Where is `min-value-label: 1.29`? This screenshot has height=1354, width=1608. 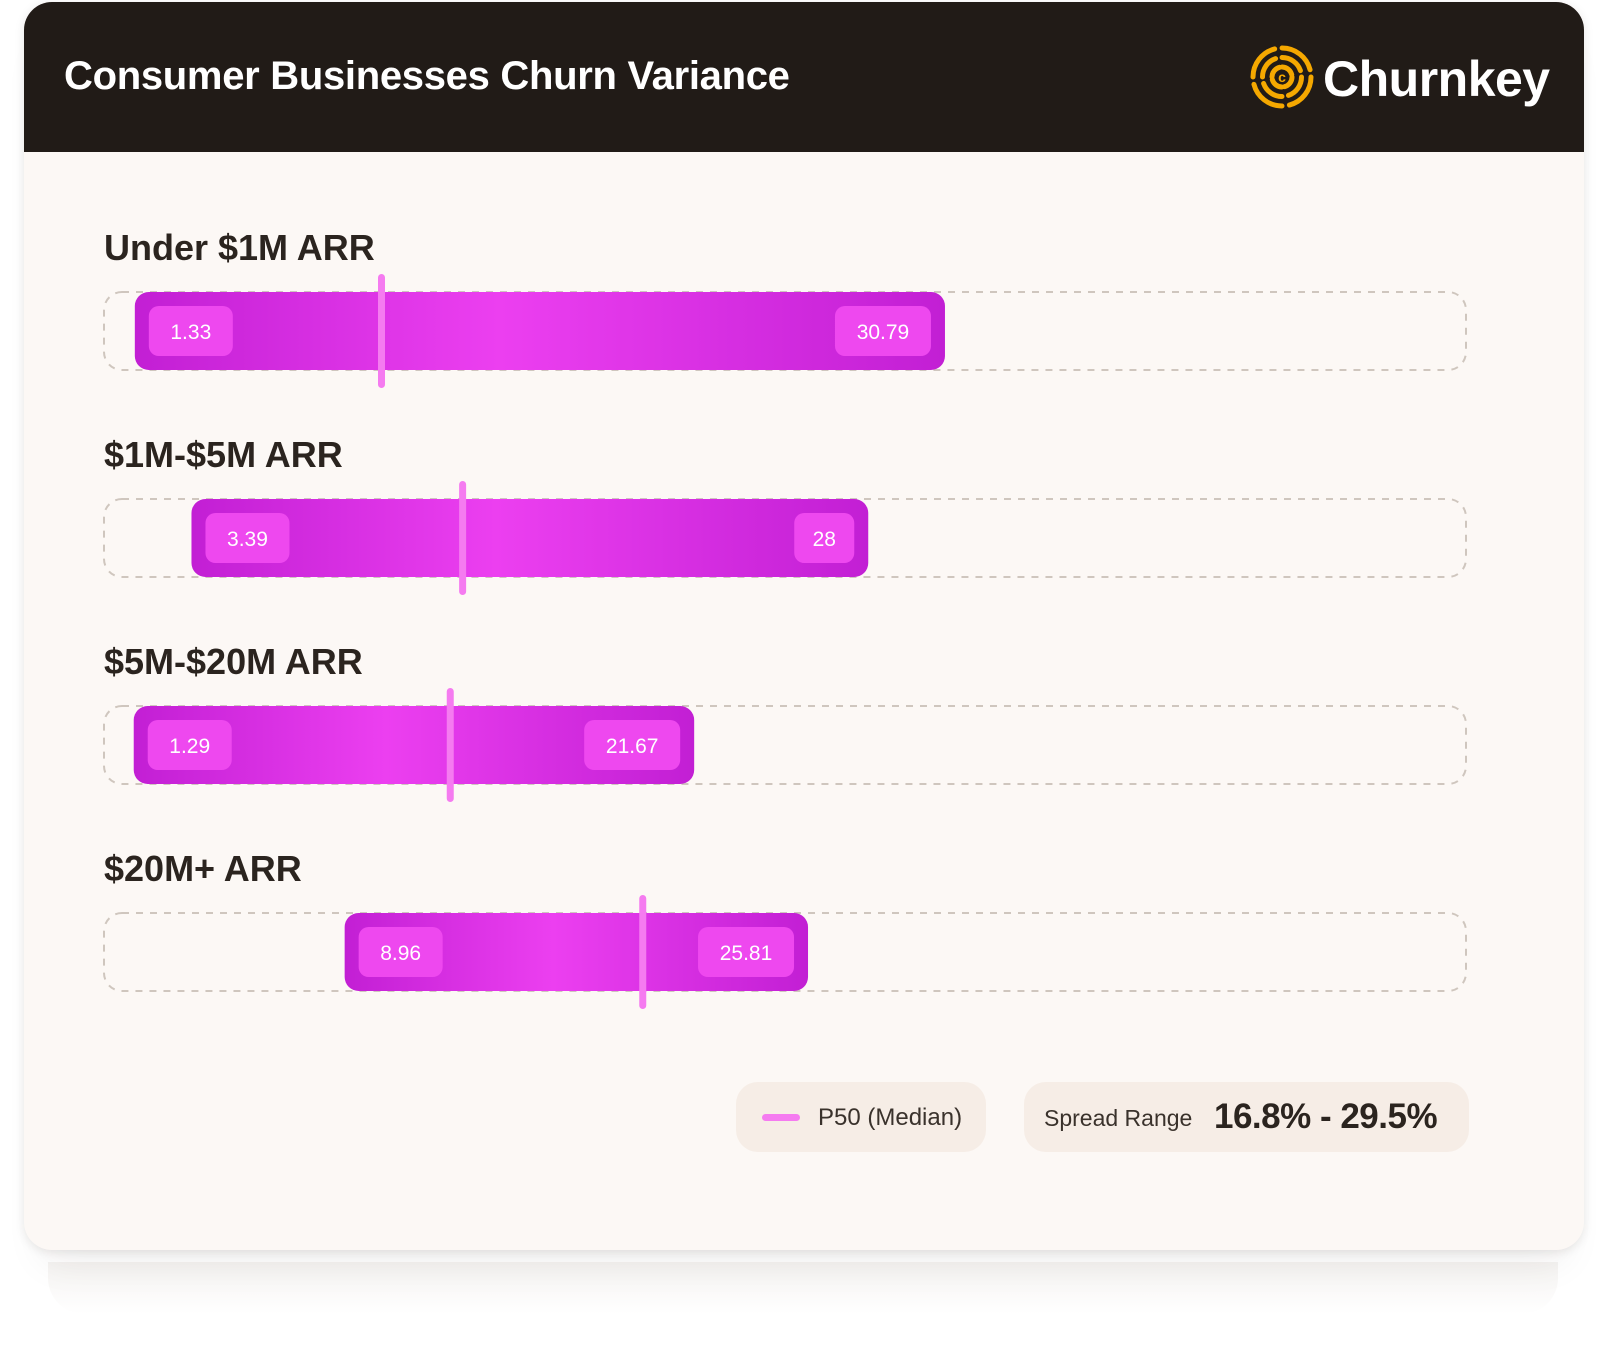
min-value-label: 1.29 is located at coordinates (189, 746).